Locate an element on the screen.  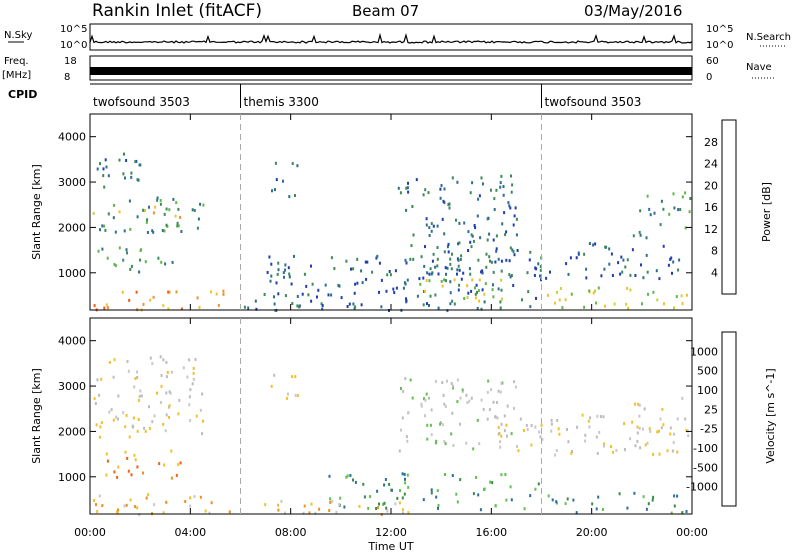
cpid-segments: twofsound 3503 themis 3300 twofsound 3503 is located at coordinates (367, 96).